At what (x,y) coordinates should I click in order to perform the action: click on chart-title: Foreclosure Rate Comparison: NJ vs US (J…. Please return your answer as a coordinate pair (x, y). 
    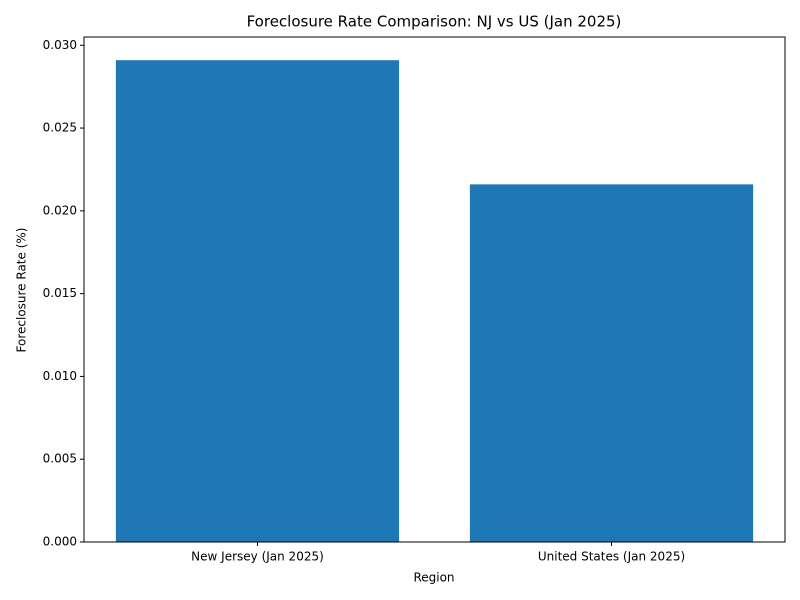
    Looking at the image, I should click on (434, 22).